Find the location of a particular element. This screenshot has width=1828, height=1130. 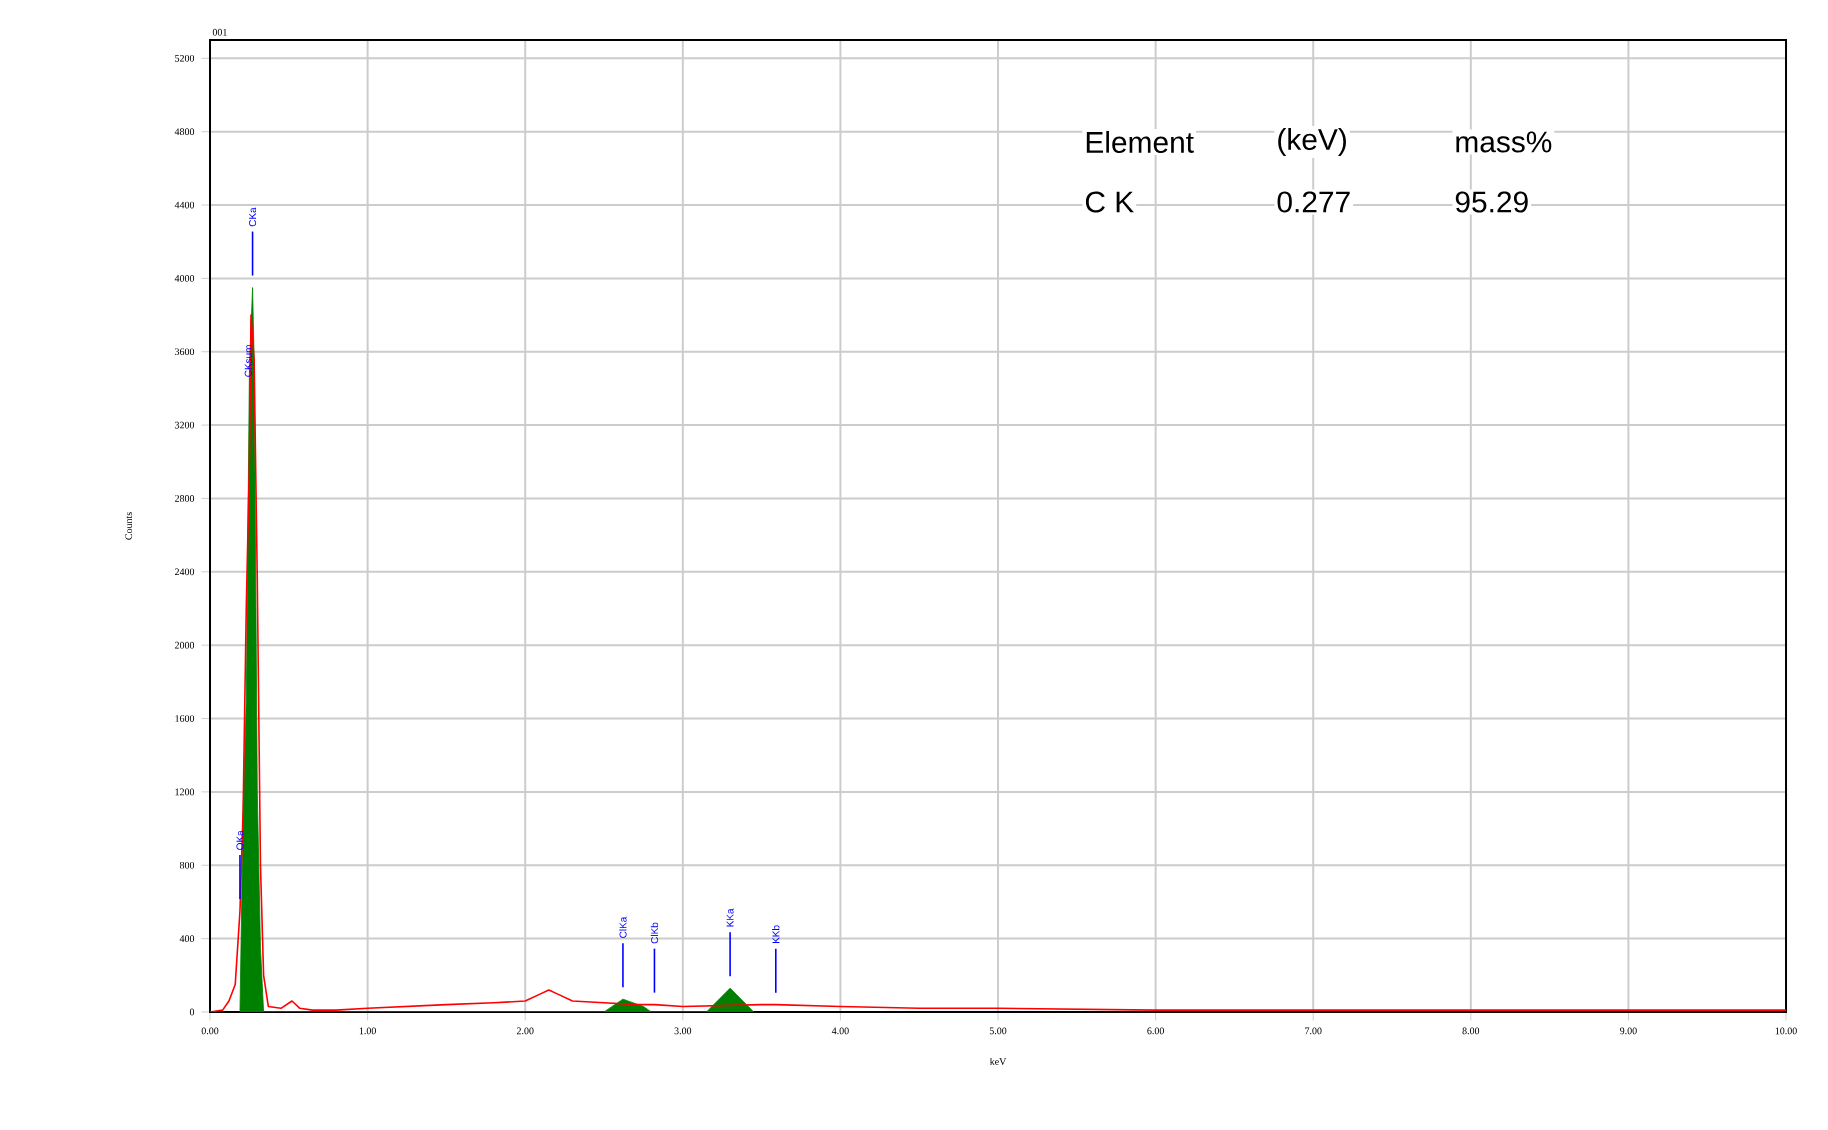

annotation: (keV) is located at coordinates (1312, 142).